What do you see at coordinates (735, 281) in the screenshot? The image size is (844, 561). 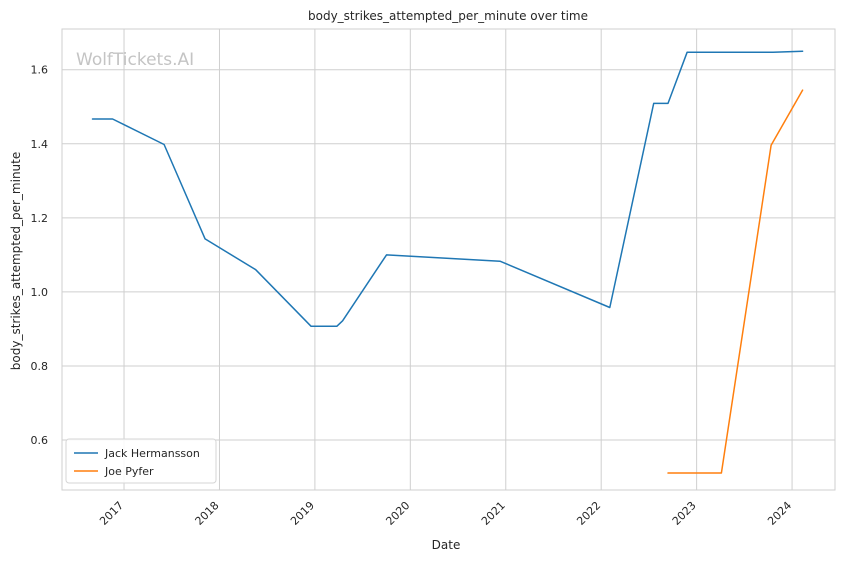 I see `series-line` at bounding box center [735, 281].